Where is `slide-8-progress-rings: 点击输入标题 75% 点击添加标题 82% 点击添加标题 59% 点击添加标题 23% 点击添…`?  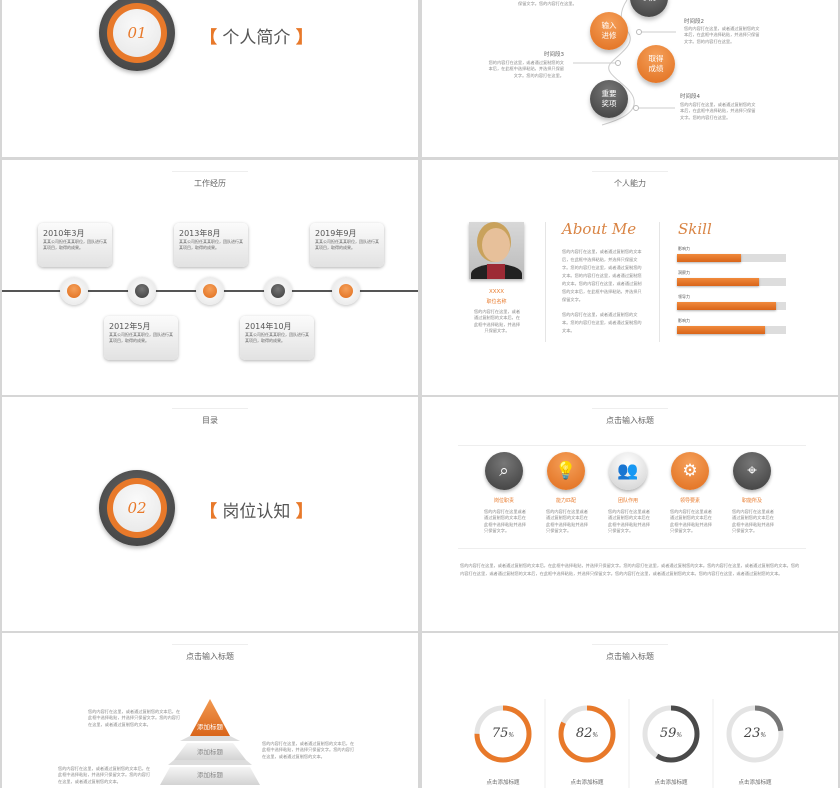 slide-8-progress-rings: 点击输入标题 75% 点击添加标题 82% 点击添加标题 59% 点击添加标题 23% 点击添… is located at coordinates (630, 710).